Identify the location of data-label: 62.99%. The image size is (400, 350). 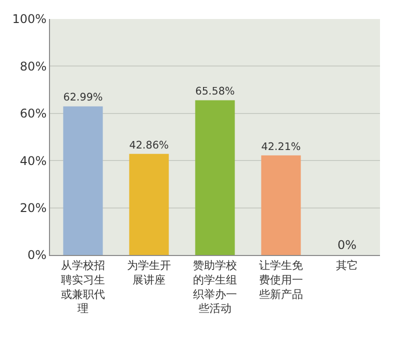
(83, 98).